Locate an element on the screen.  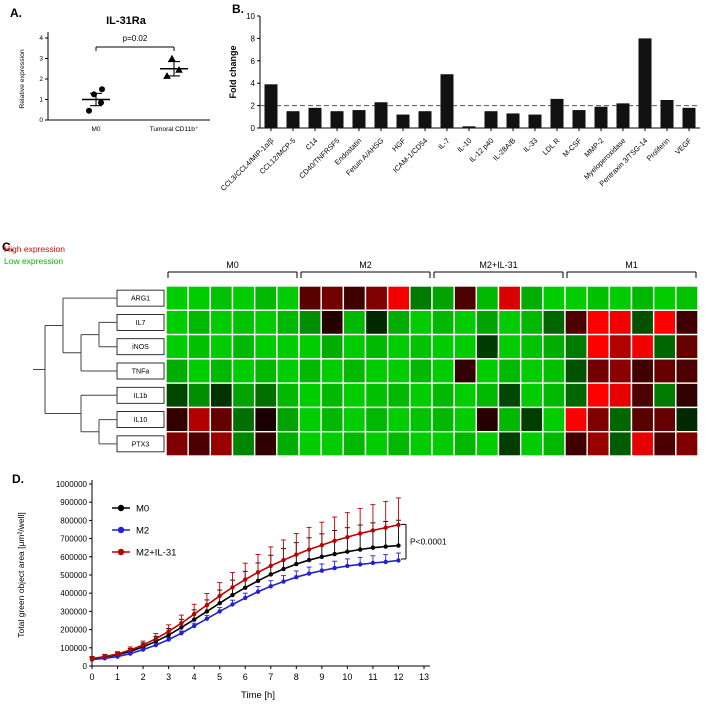
legend-label: M2+IL-31 is located at coordinates (156, 553).